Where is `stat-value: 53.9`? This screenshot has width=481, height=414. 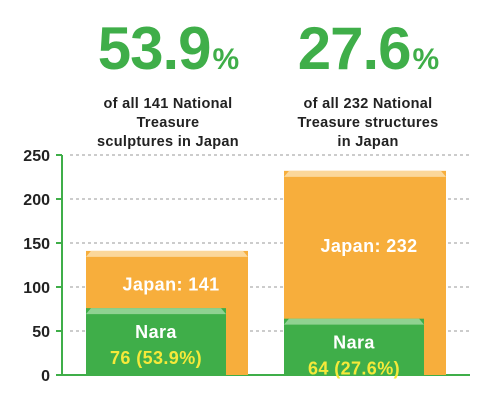 stat-value: 53.9 is located at coordinates (154, 48).